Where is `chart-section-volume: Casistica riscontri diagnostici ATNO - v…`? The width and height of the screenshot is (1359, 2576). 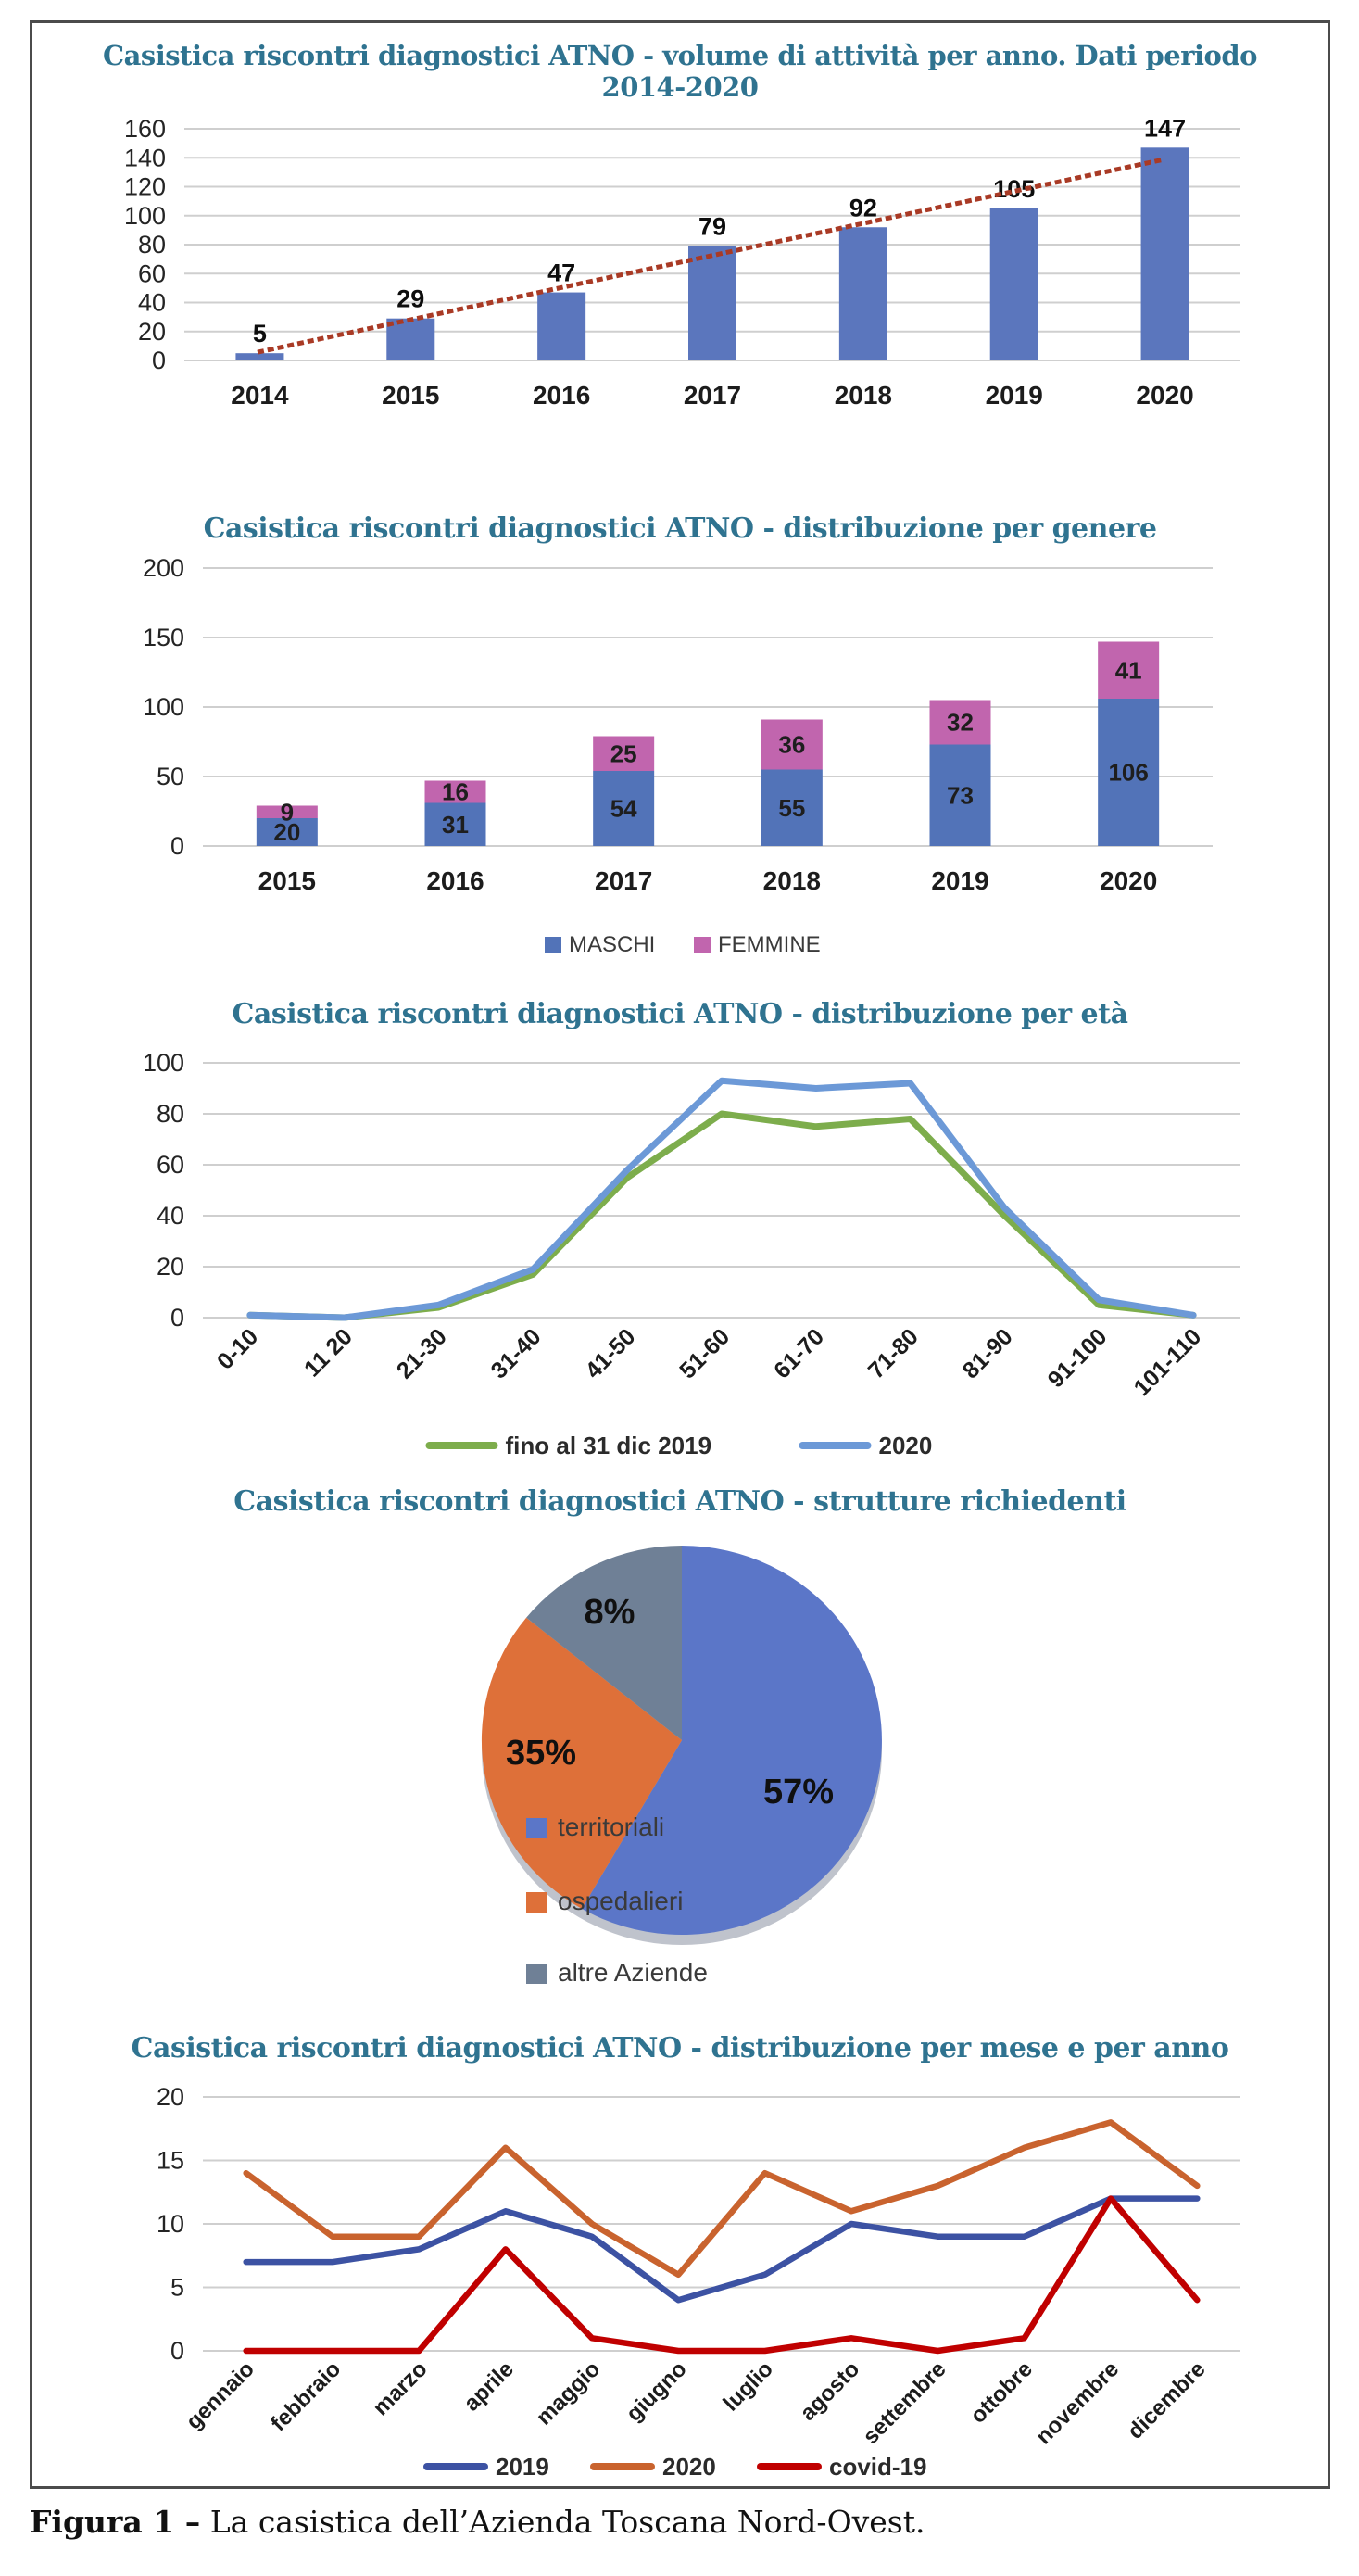 chart-section-volume: Casistica riscontri diagnostici ATNO - v… is located at coordinates (680, 229).